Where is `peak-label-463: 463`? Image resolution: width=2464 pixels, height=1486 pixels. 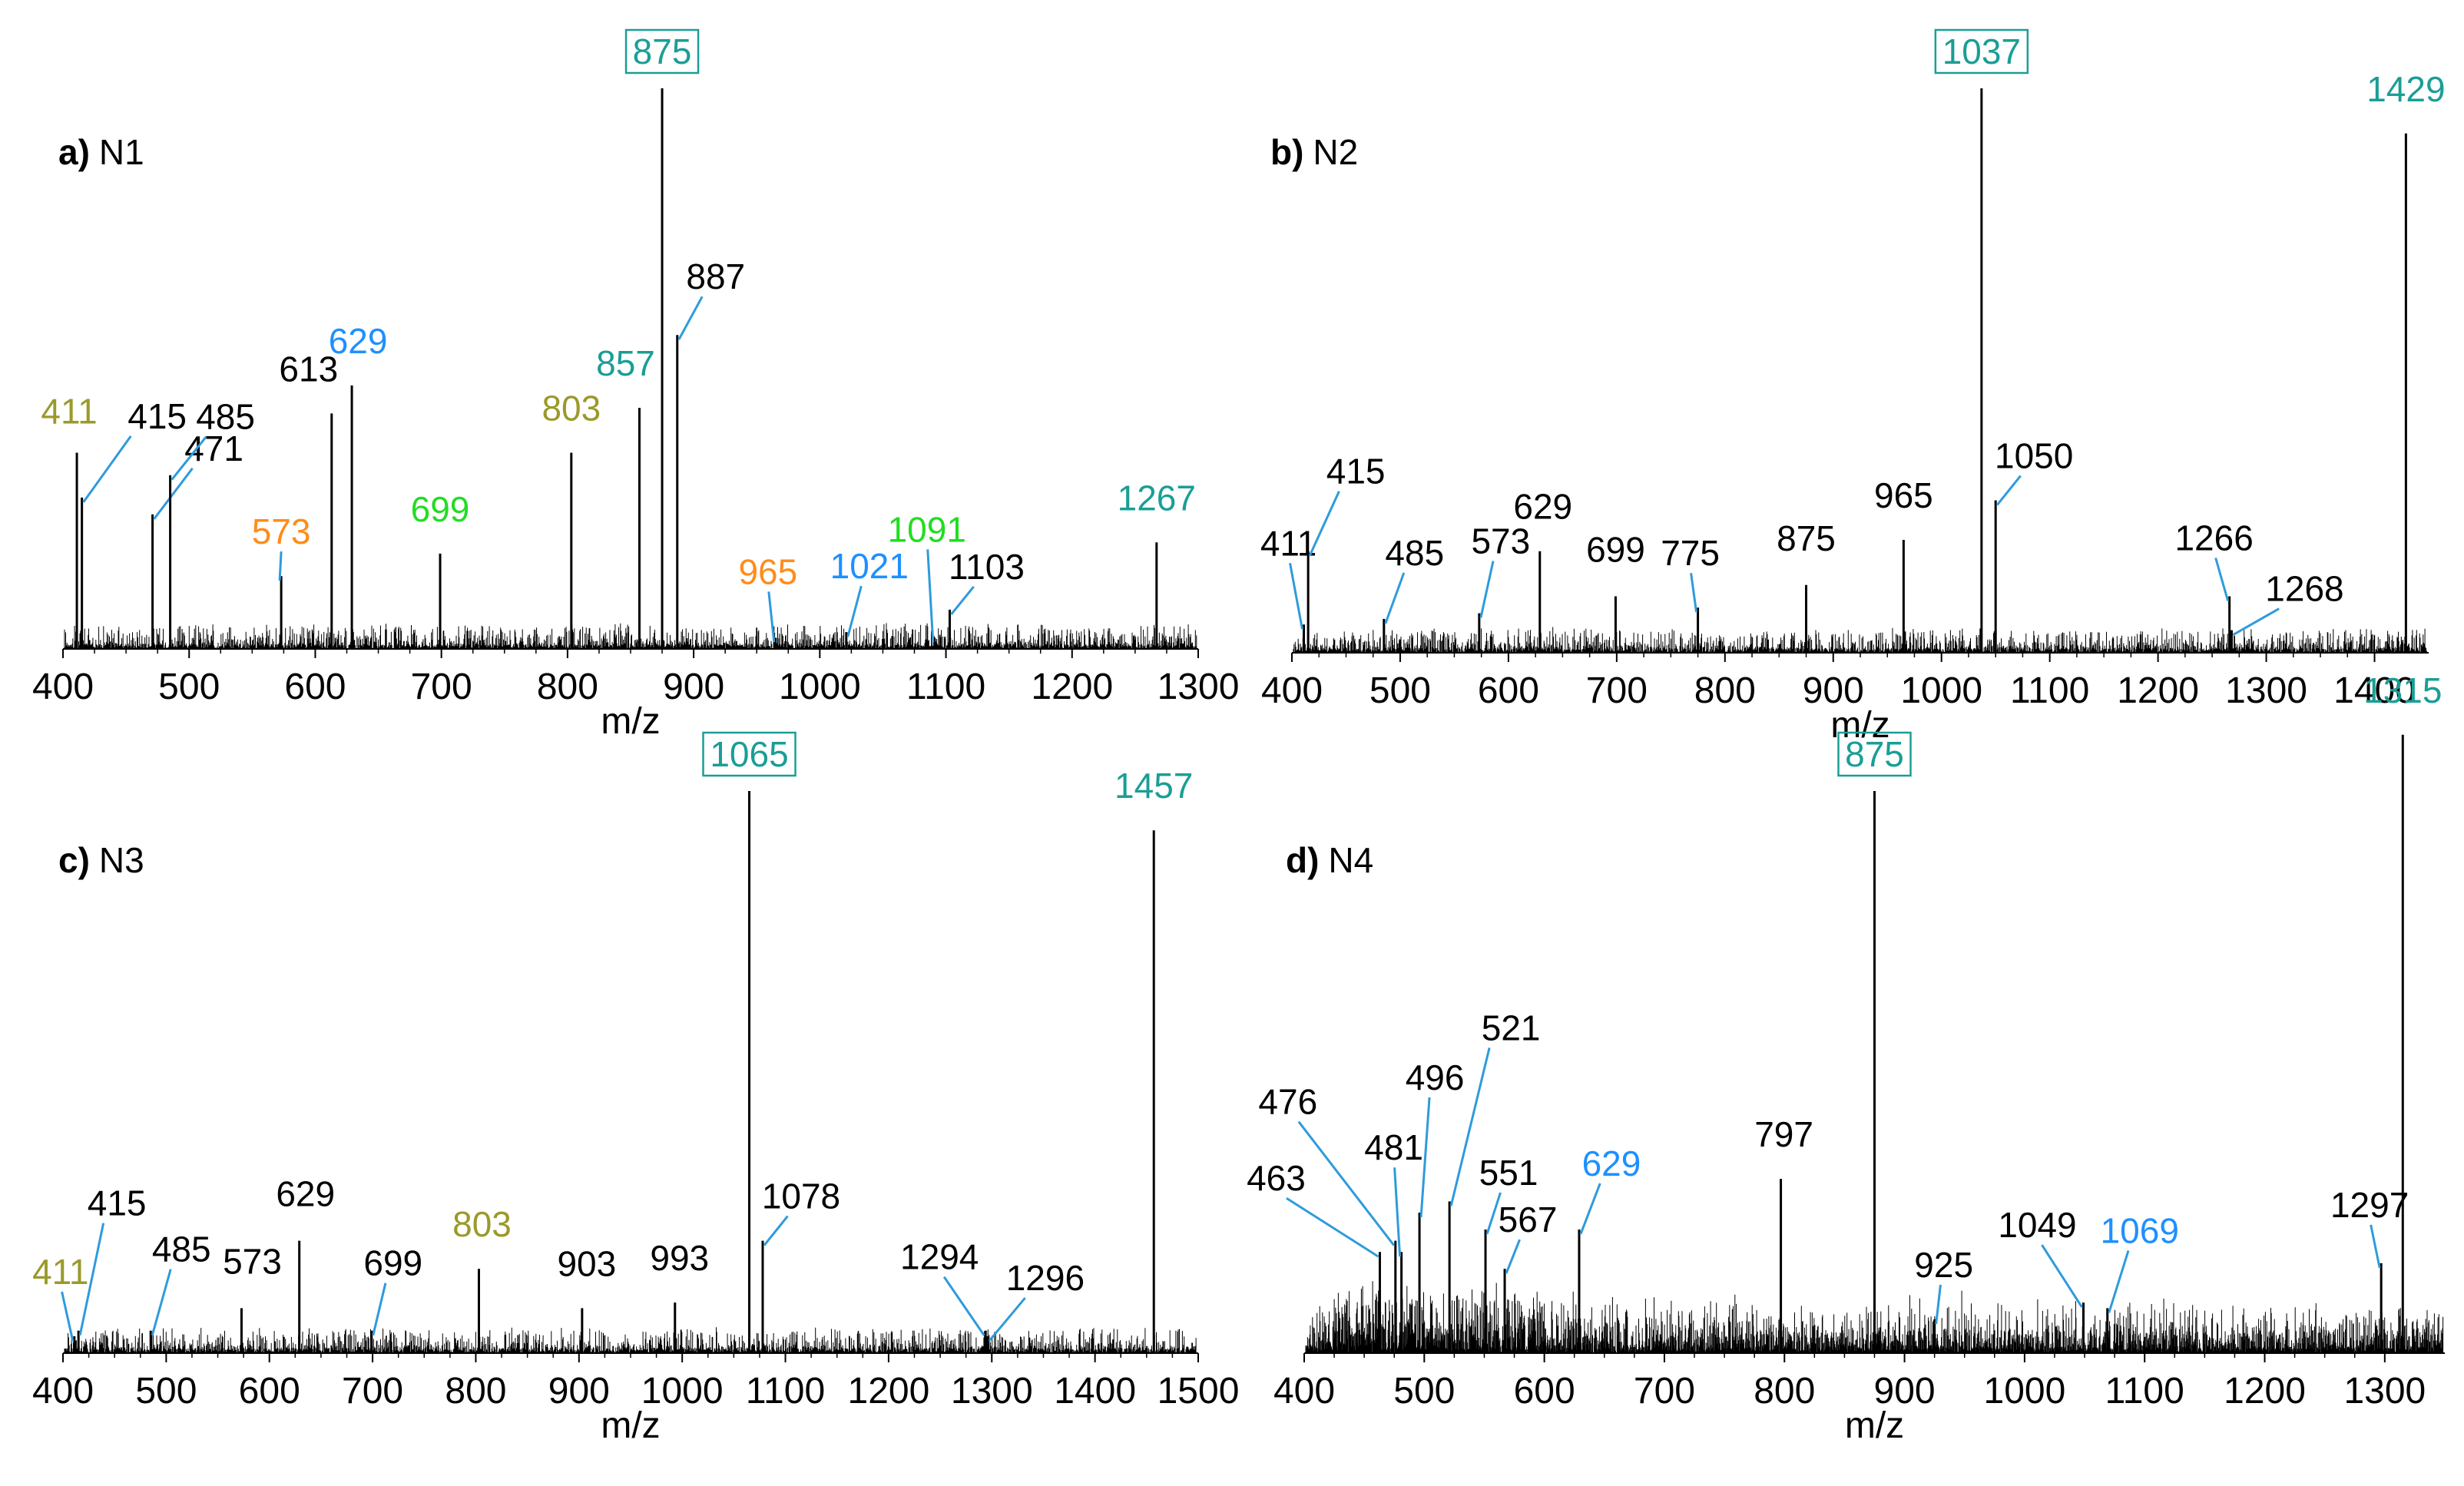 peak-label-463: 463 is located at coordinates (1276, 1178).